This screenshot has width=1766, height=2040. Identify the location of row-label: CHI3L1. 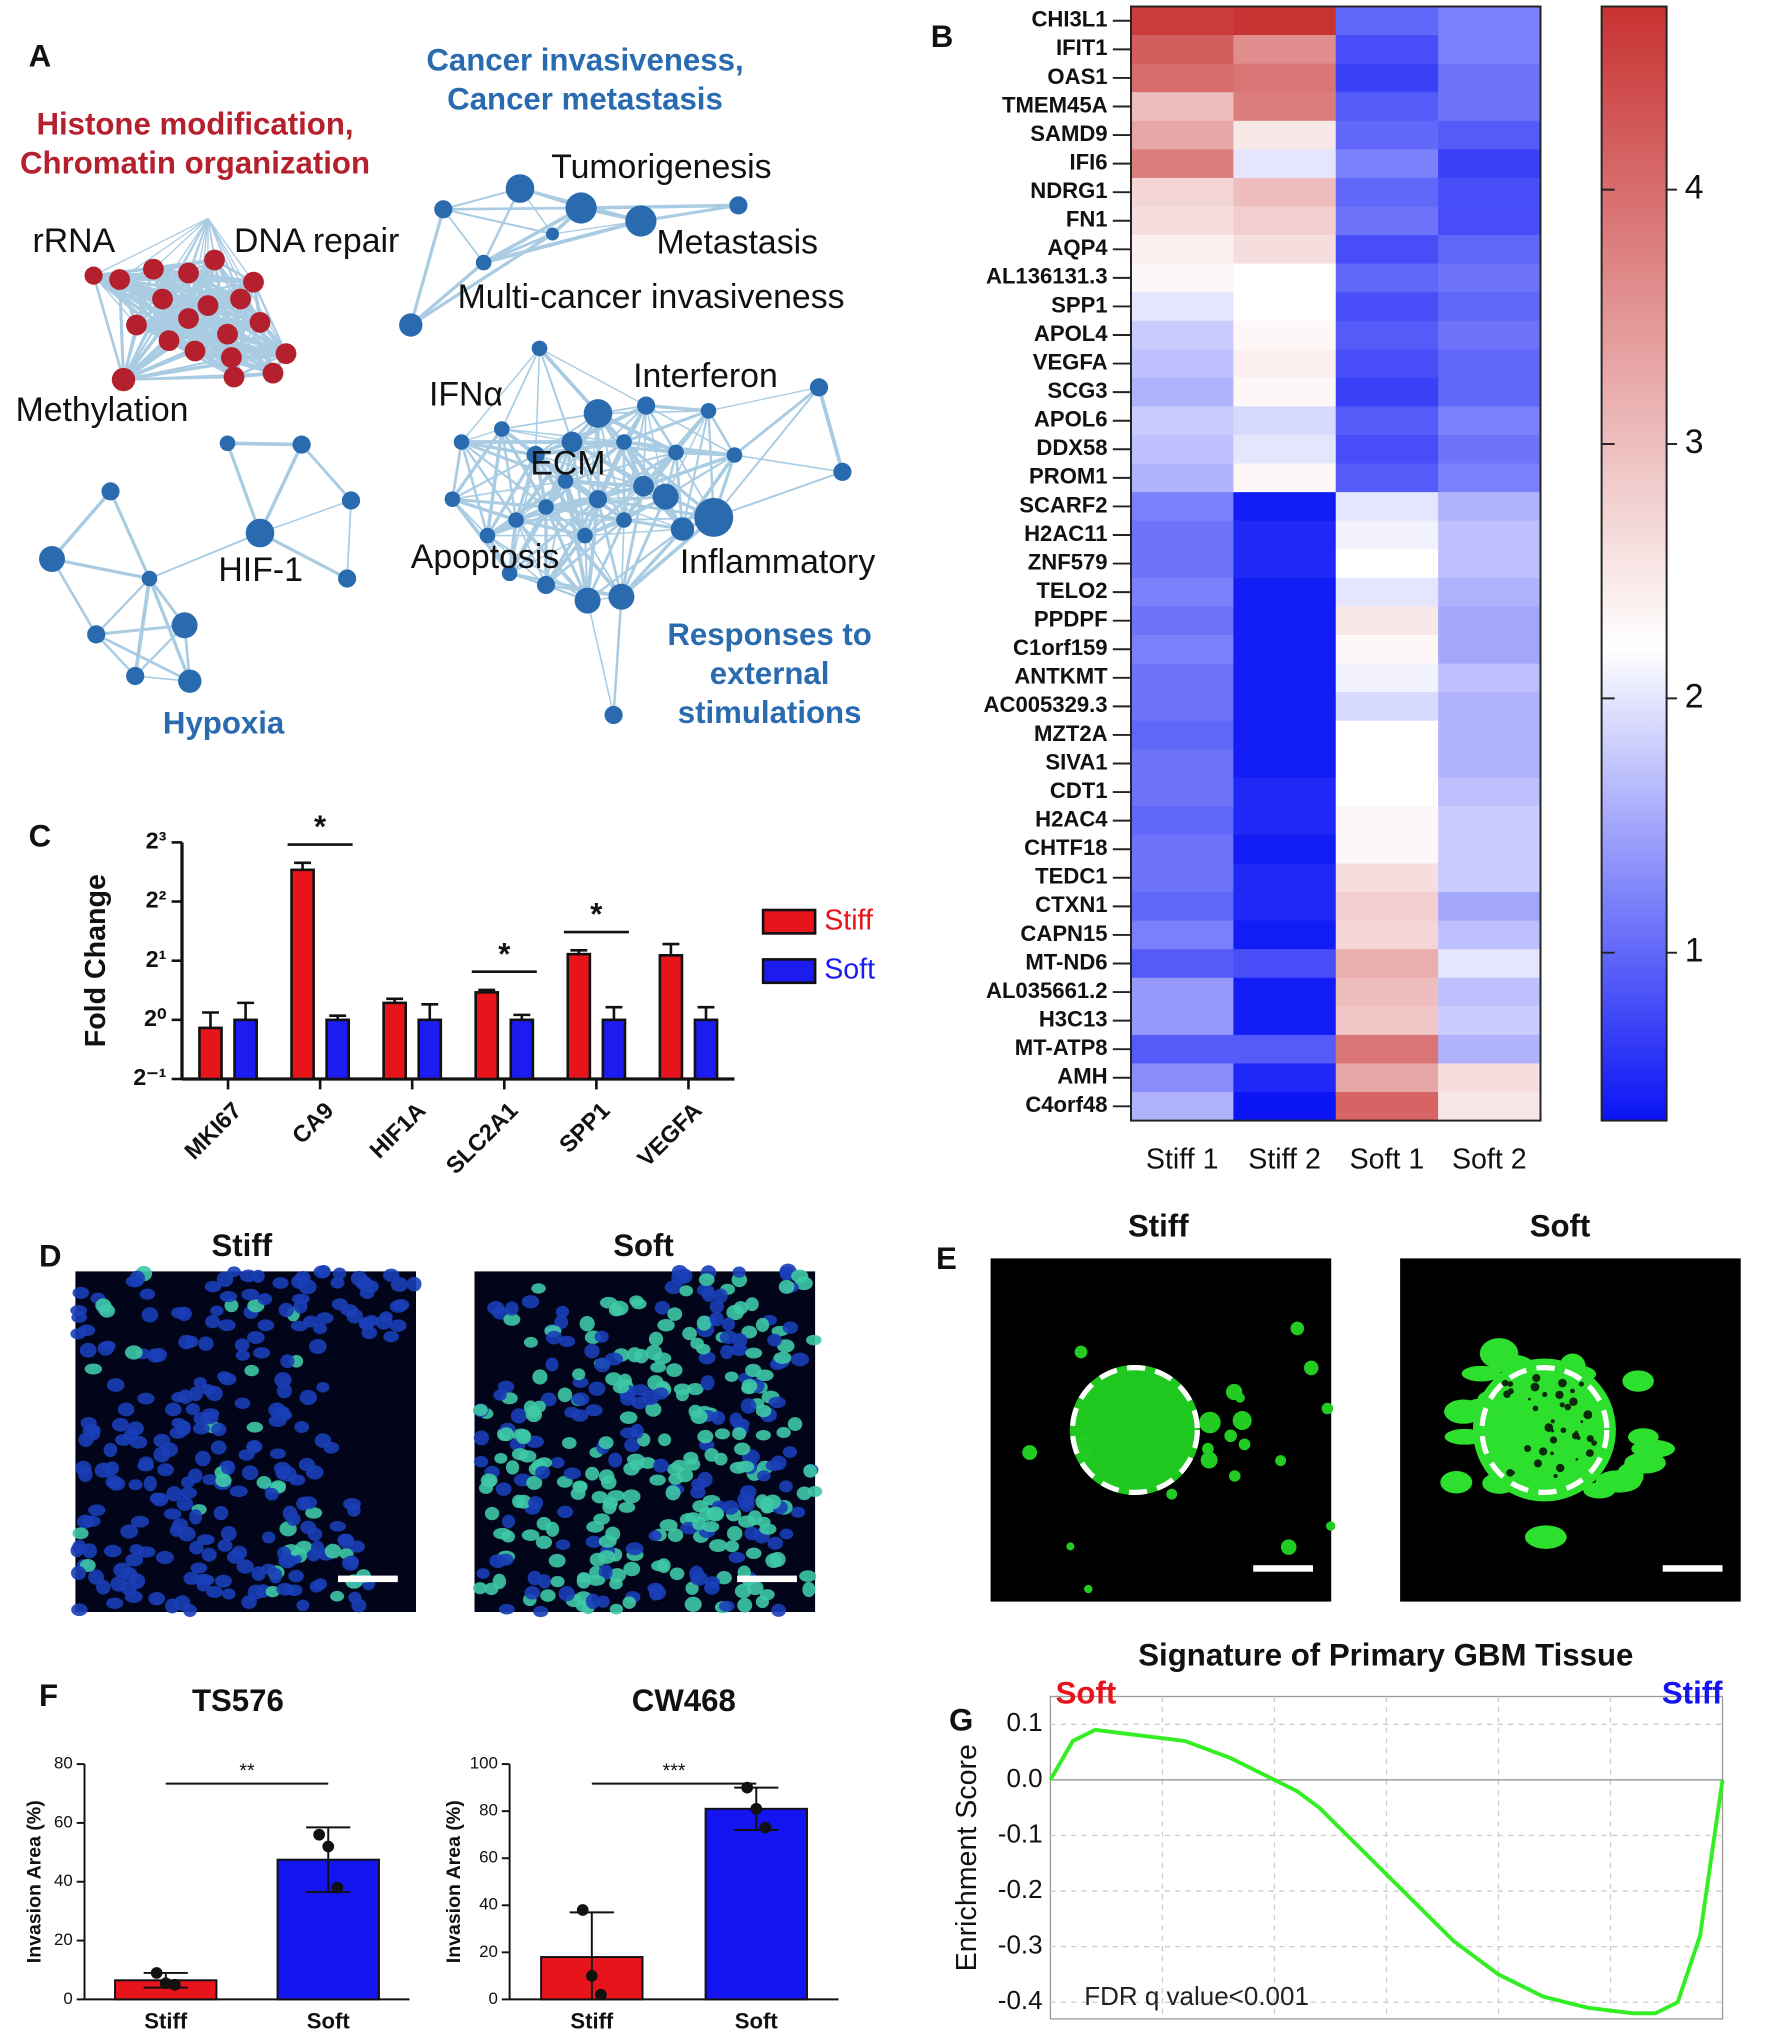
(1069, 19).